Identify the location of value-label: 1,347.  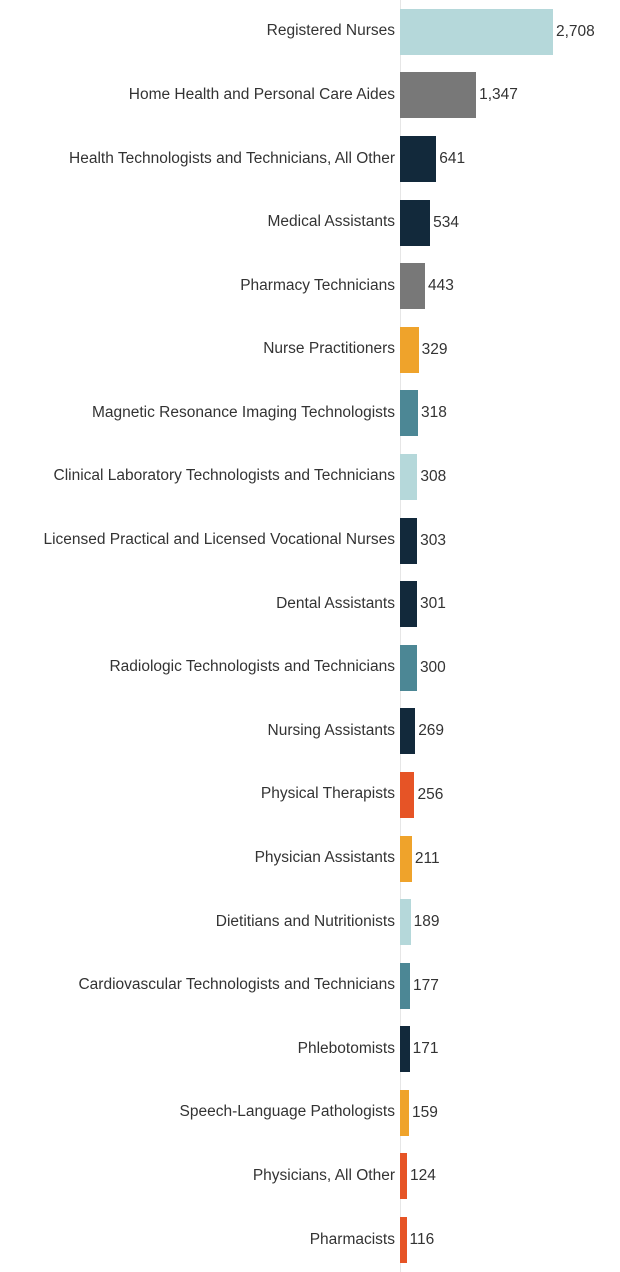
(498, 95).